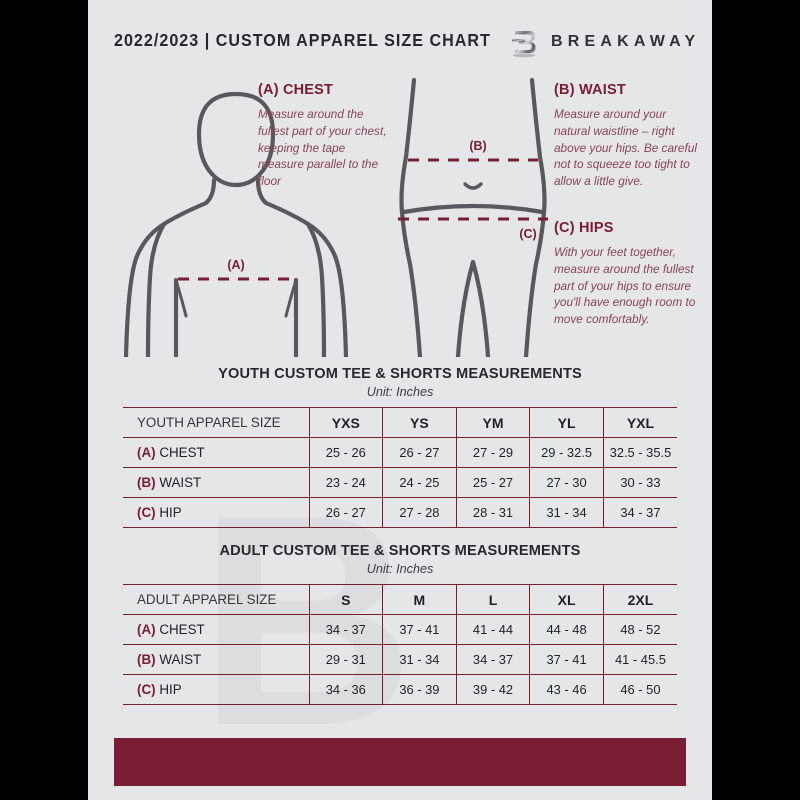  I want to click on adult-row-label: (C) HIP, so click(216, 689).